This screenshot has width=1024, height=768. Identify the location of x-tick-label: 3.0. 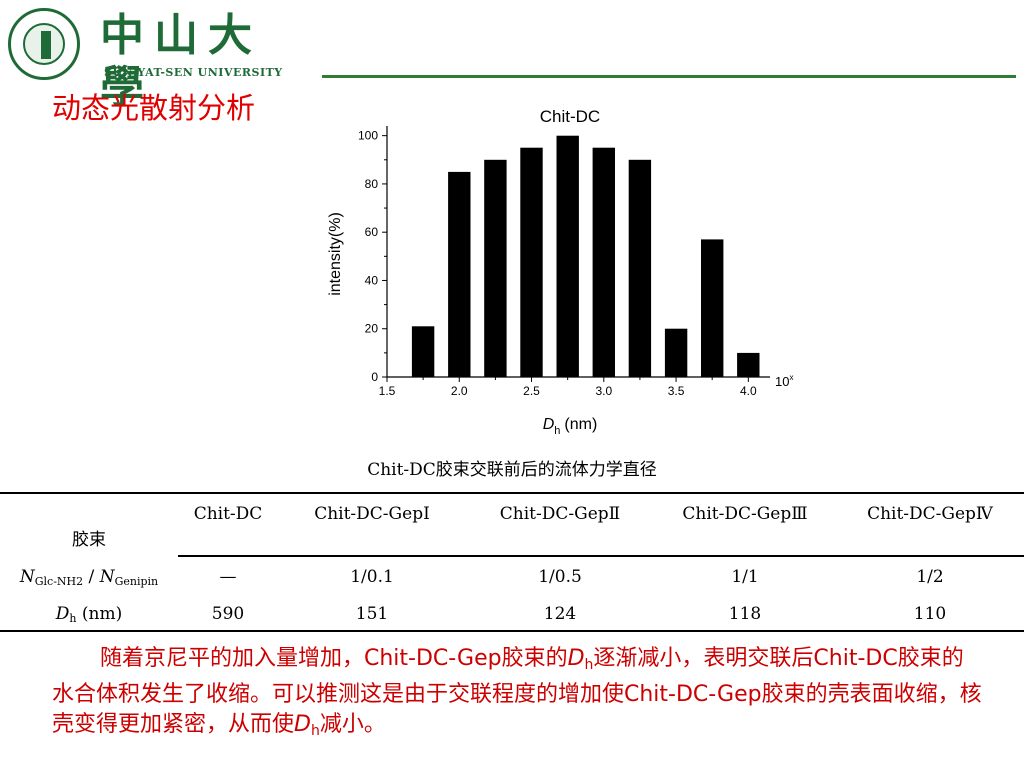
(603, 391).